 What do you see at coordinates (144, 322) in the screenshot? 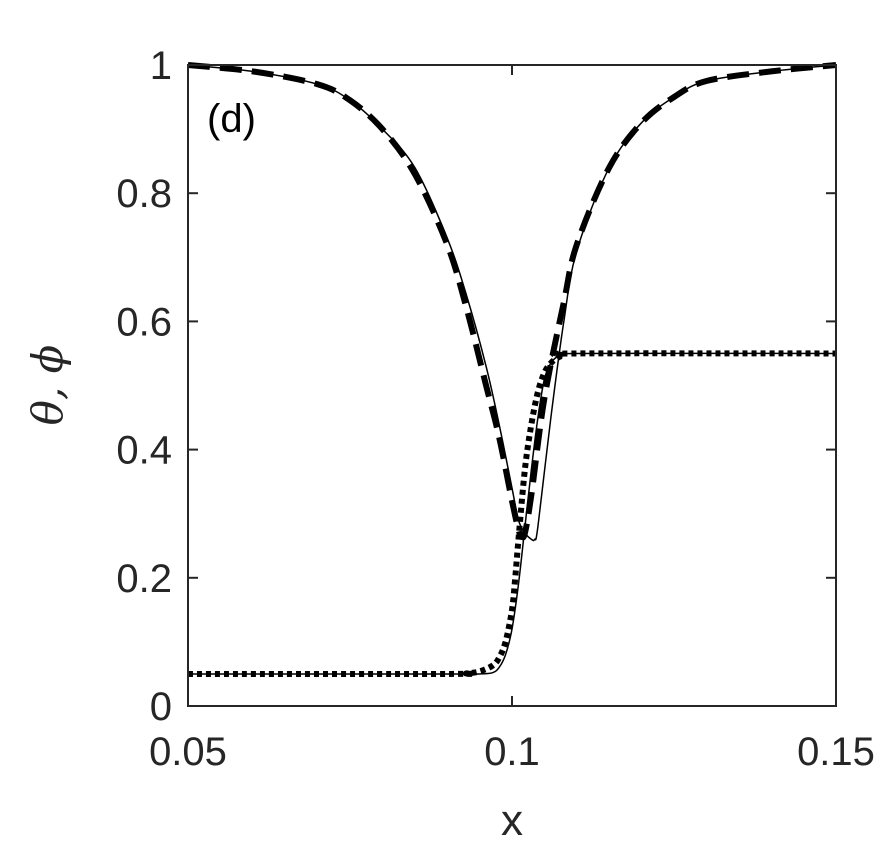
I see `y-tick-label: 0.6` at bounding box center [144, 322].